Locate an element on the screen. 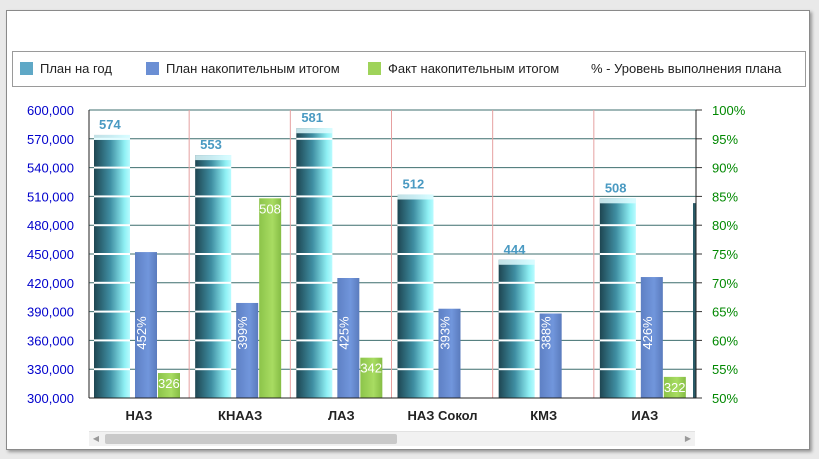 The width and height of the screenshot is (819, 459). x-category-label: НАЗ Сокол is located at coordinates (442, 415).